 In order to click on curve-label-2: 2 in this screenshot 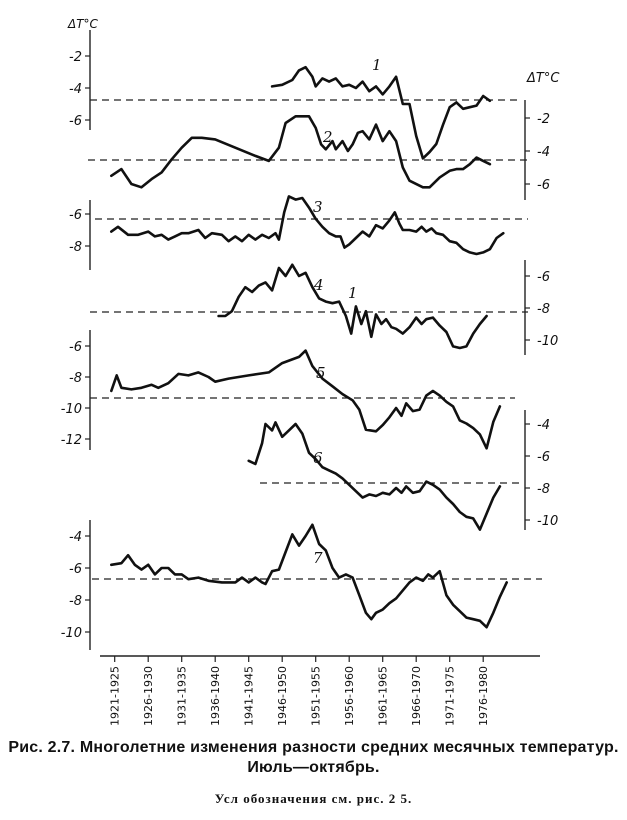, I will do `click(327, 137)`.